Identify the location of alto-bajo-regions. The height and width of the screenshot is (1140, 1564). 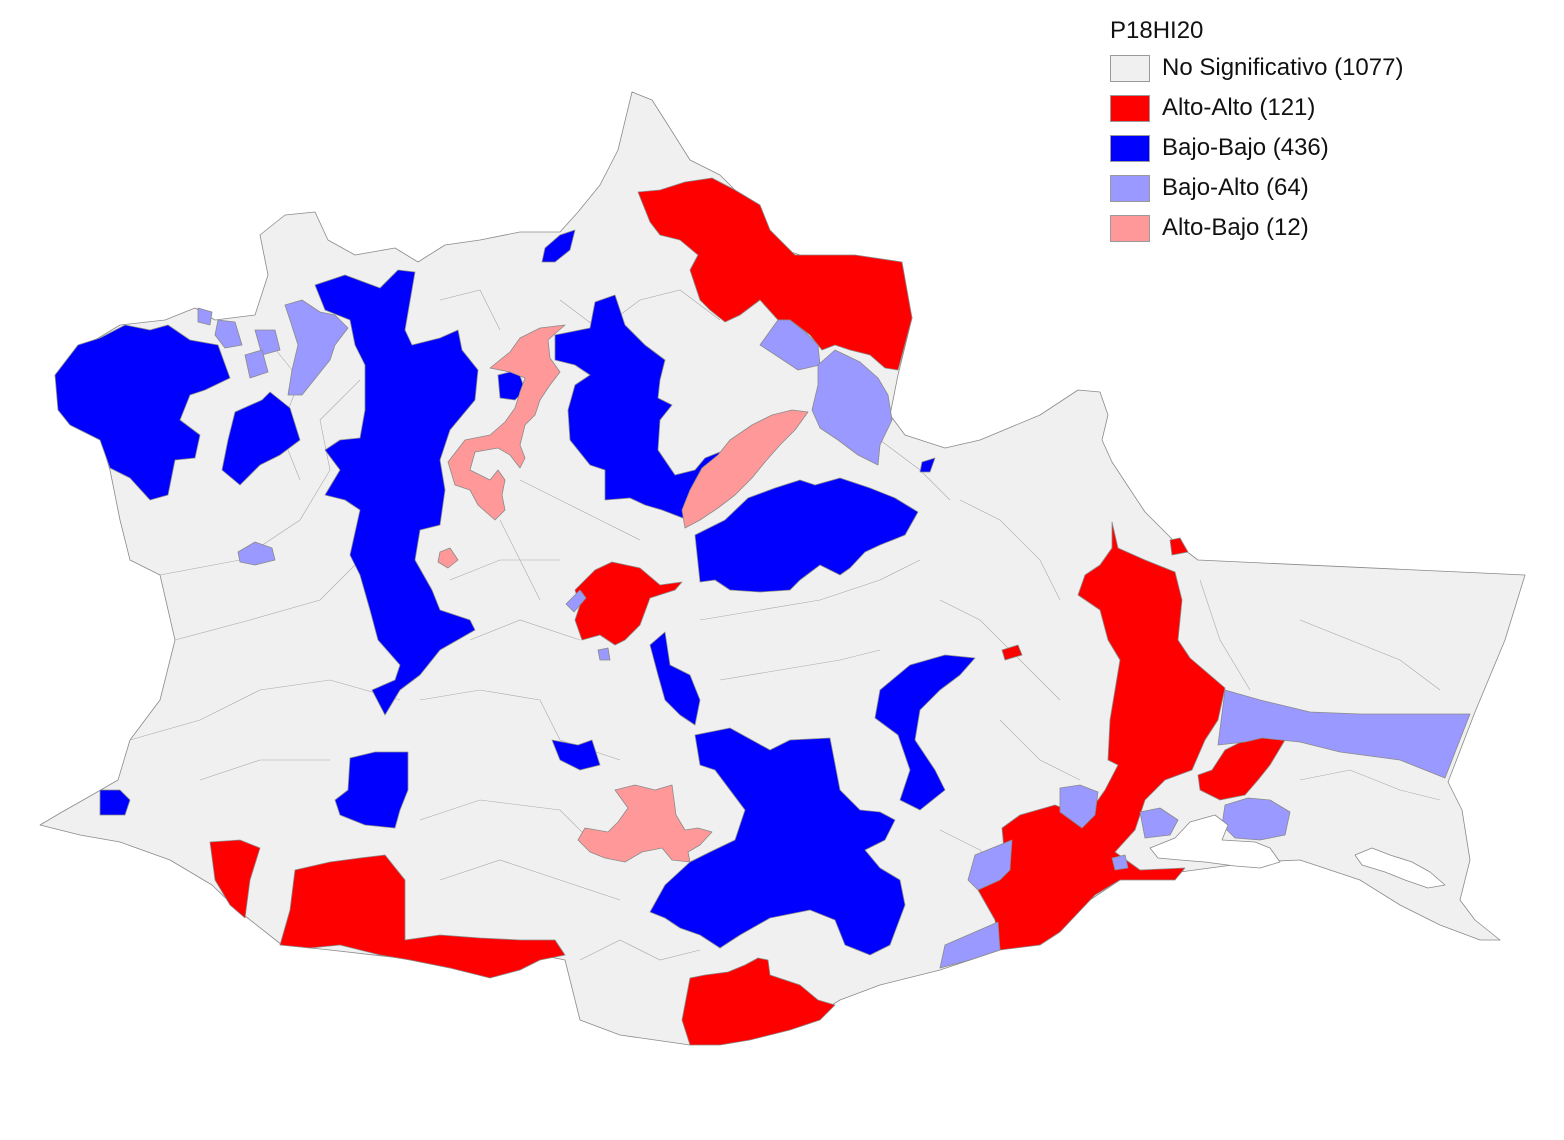
(623, 593).